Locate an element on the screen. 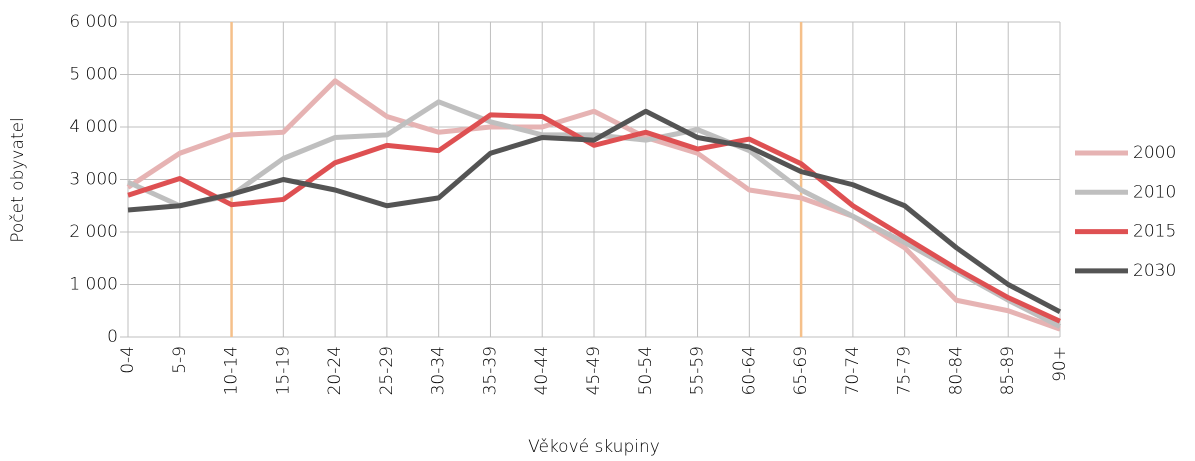 The image size is (1195, 461). y-axis-title: Počet obyvatel is located at coordinates (18, 180).